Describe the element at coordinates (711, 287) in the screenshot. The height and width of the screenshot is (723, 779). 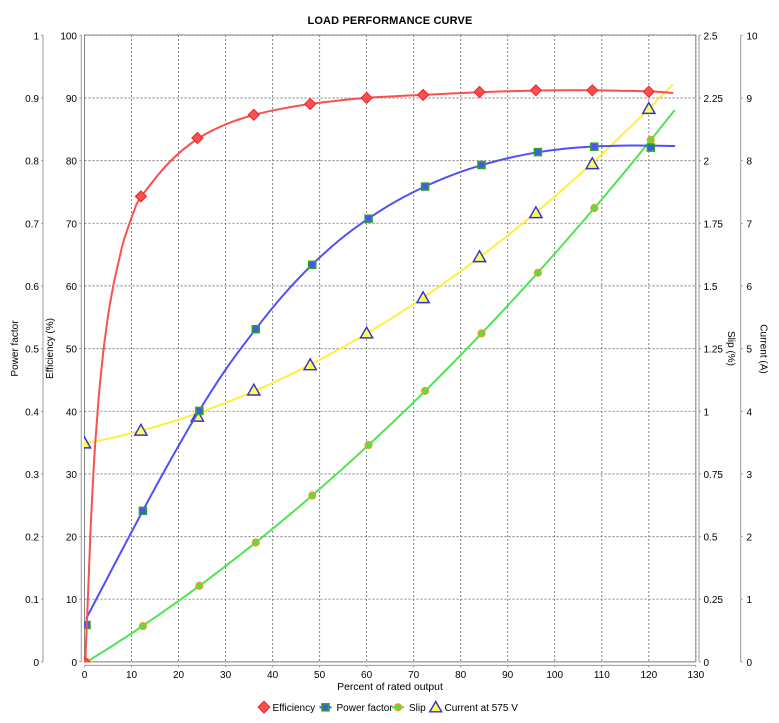
I see `svg-text: 1.5` at that location.